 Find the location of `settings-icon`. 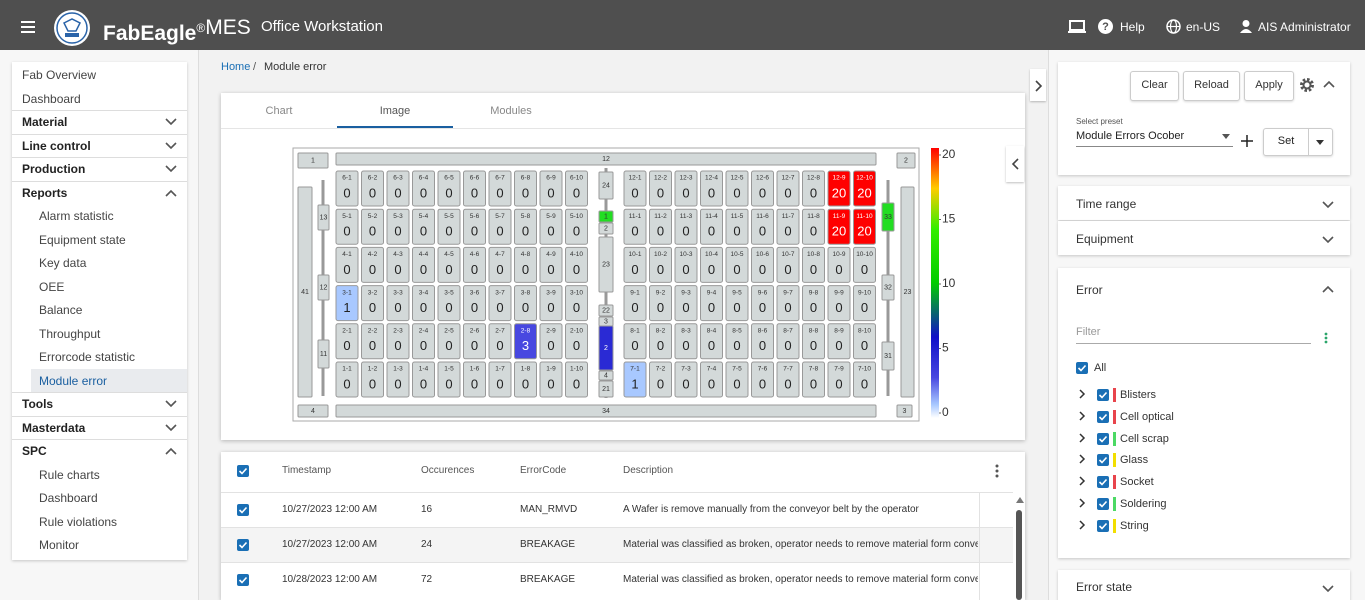

settings-icon is located at coordinates (1307, 85).